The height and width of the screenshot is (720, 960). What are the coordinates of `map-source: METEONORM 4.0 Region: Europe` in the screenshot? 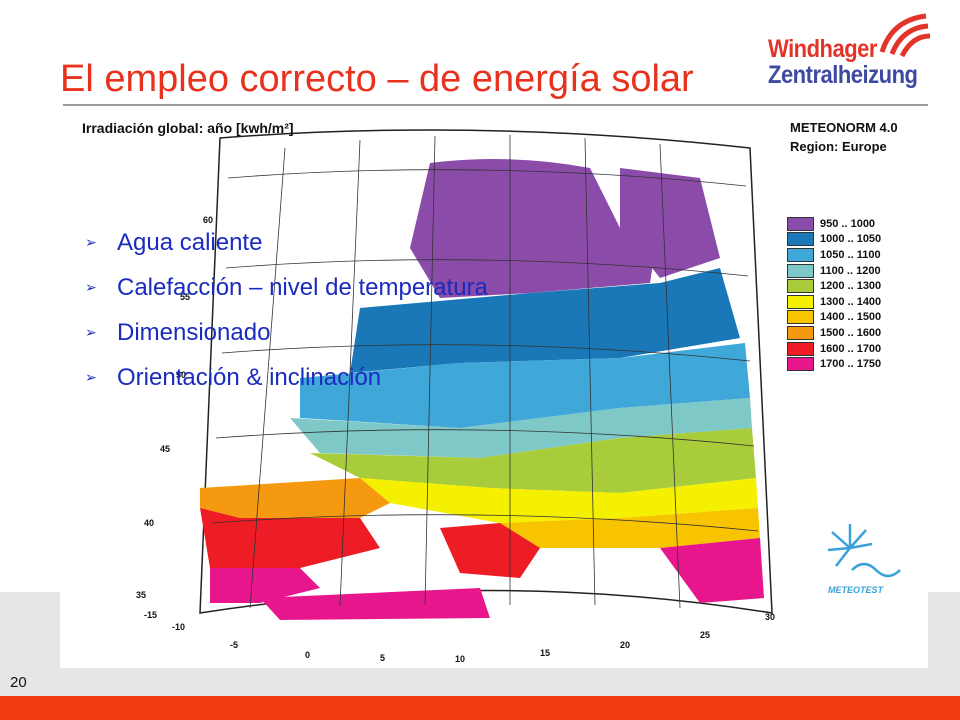 It's located at (844, 137).